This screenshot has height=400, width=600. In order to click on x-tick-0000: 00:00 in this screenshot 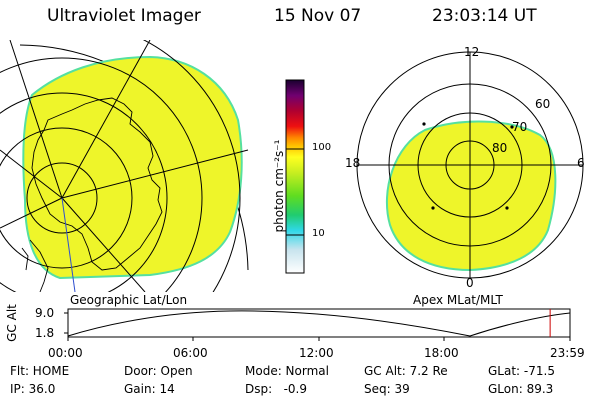, I will do `click(65, 353)`.